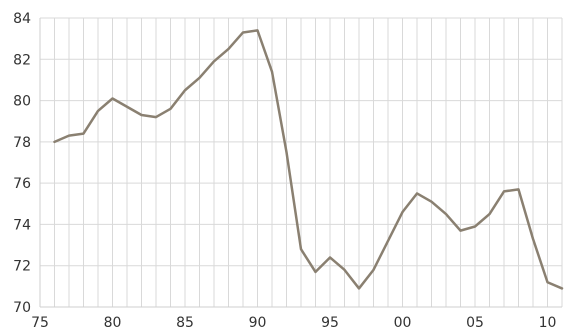 The image size is (566, 333). Describe the element at coordinates (22, 143) in the screenshot. I see `y-tick-label: 78` at that location.